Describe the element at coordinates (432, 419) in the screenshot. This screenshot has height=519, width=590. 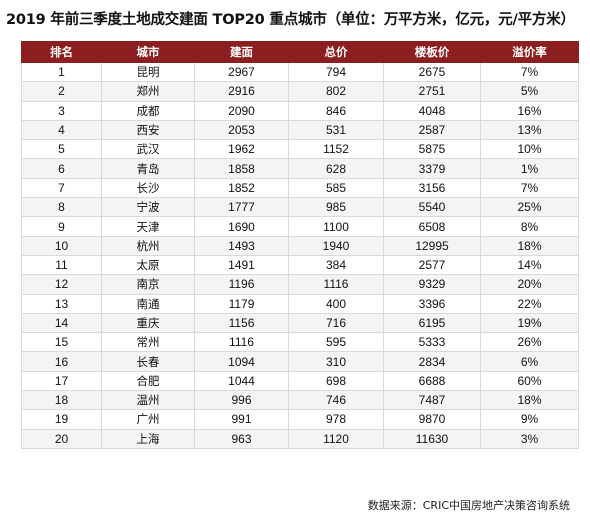
I see `floor-price-cell: 9870` at that location.